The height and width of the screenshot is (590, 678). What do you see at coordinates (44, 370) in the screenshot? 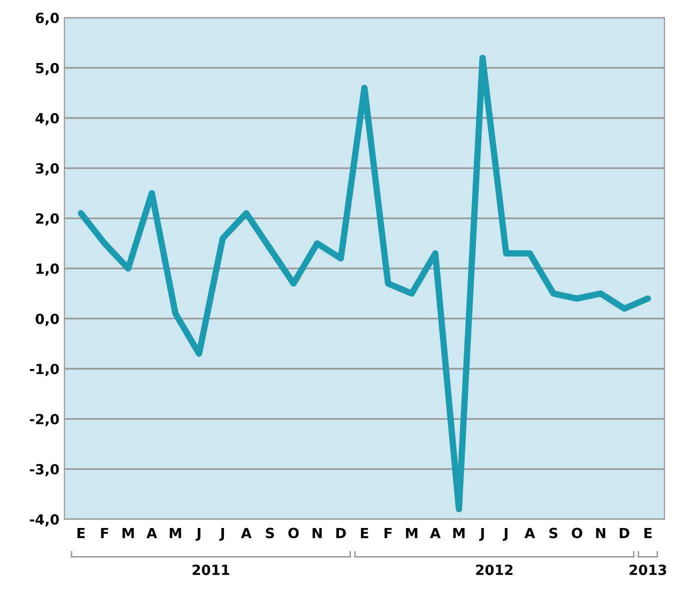
I see `y-tick-label: -1,0` at bounding box center [44, 370].